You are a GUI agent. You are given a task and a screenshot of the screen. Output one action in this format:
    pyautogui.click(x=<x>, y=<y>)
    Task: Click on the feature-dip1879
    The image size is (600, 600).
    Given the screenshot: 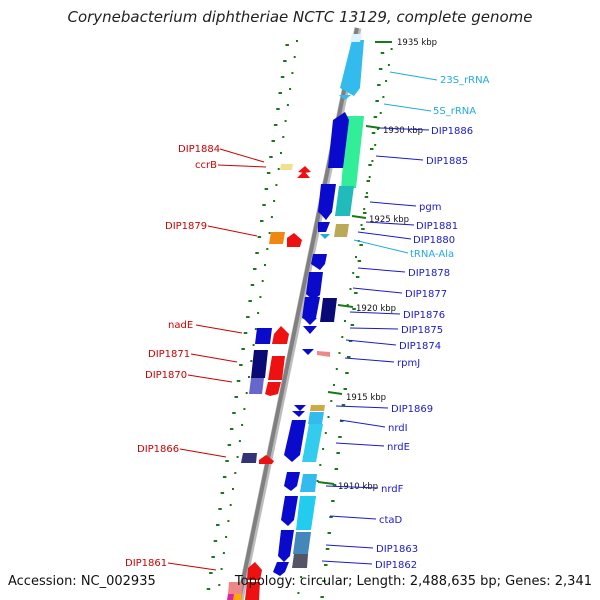 What is the action you would take?
    pyautogui.click(x=277, y=238)
    